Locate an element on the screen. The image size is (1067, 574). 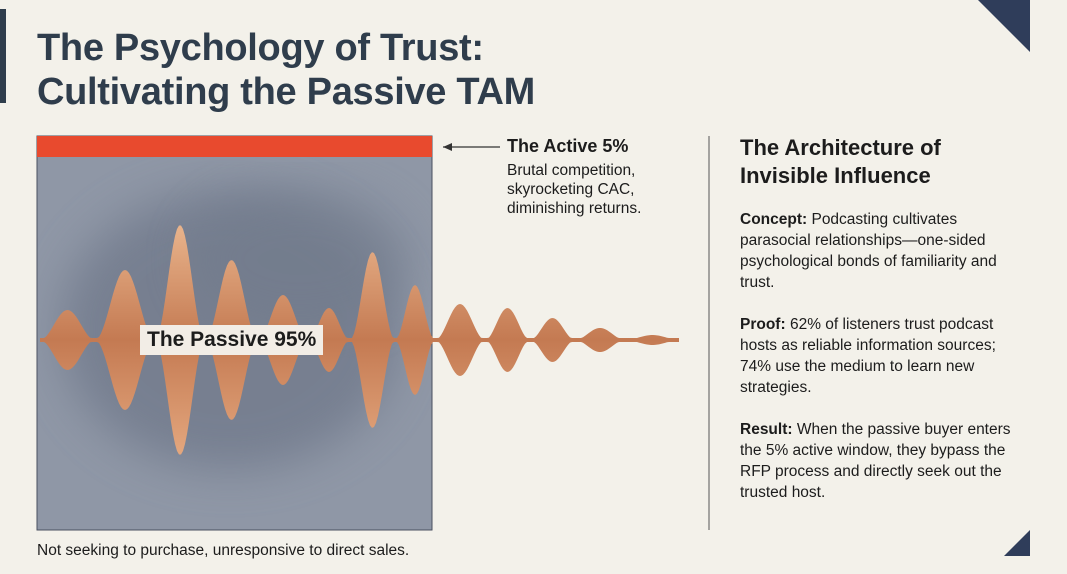
active-strip is located at coordinates (234, 146).